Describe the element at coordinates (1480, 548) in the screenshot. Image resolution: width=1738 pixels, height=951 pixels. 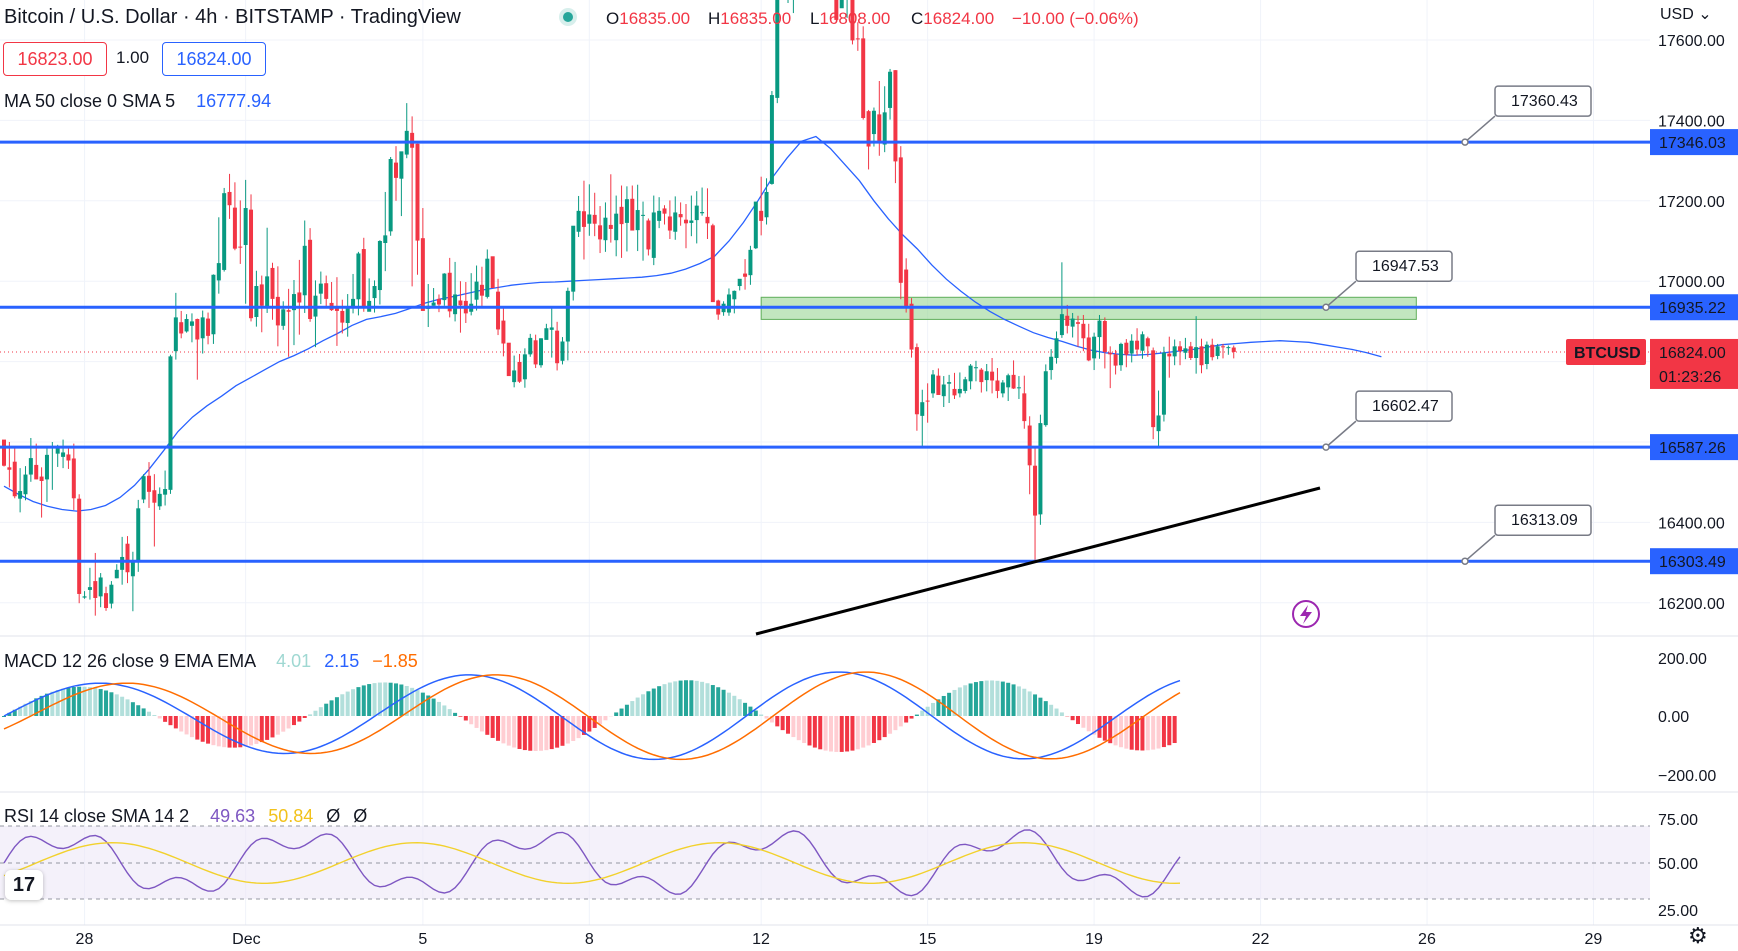
I see `callout-leader` at that location.